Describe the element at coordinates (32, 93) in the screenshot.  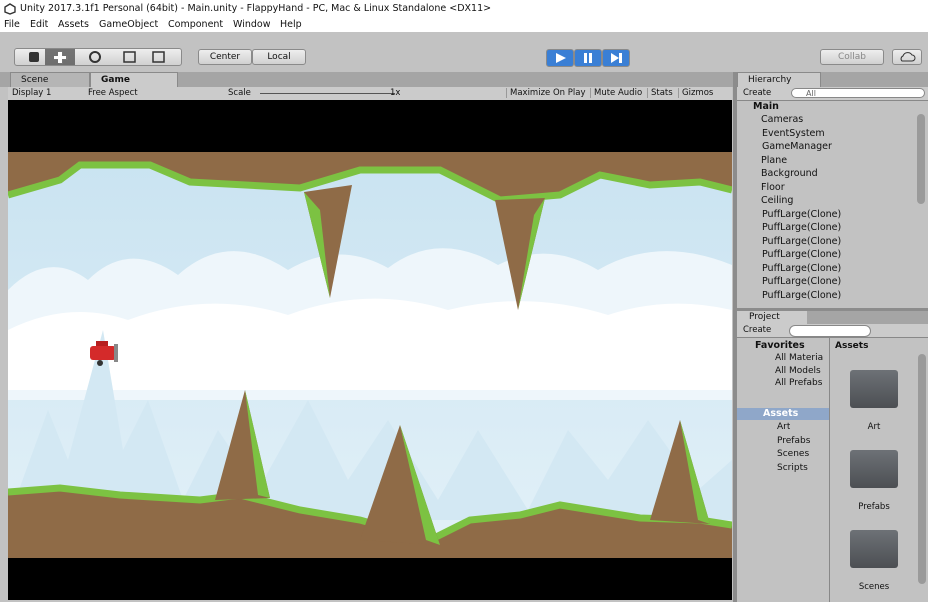
I see `display-dropdown: Display 1` at that location.